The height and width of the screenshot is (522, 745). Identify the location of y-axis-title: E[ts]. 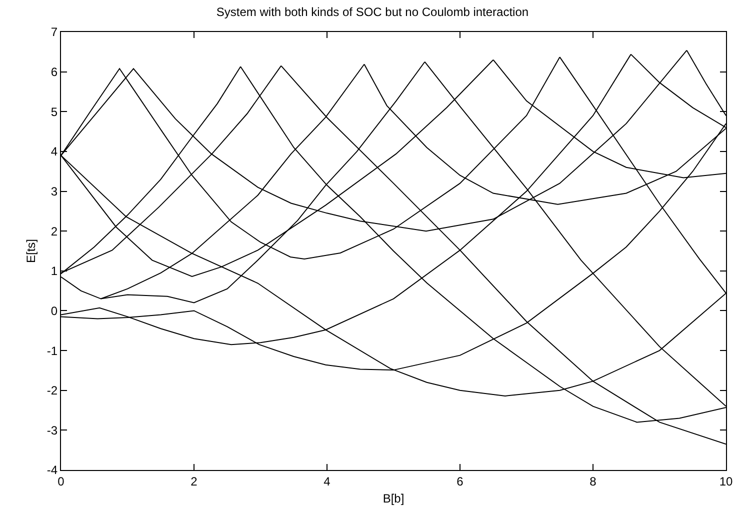
(31, 251).